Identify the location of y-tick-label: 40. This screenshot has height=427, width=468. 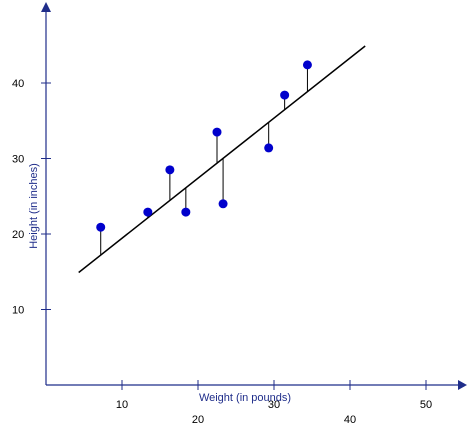
(18, 84).